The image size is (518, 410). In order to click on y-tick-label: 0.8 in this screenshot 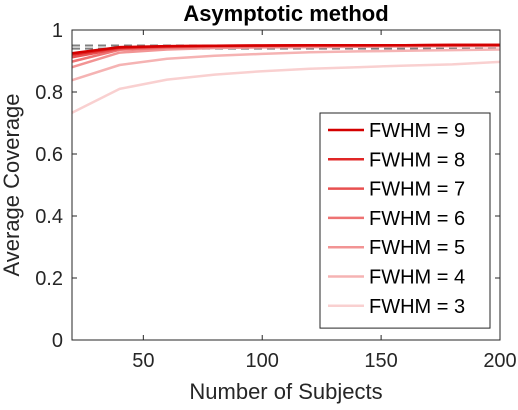, I will do `click(49, 93)`.